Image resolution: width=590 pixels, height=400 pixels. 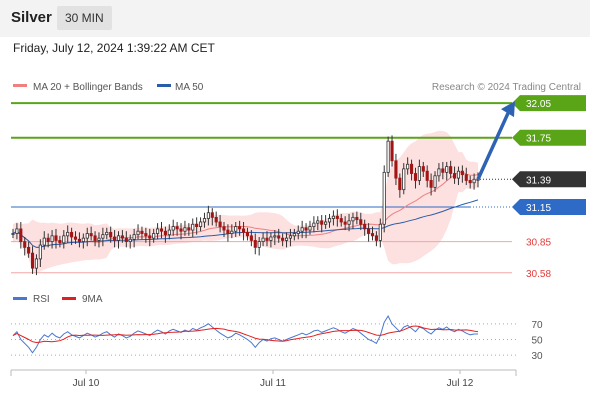 I want to click on rsi-legend-swatch, so click(x=20, y=298).